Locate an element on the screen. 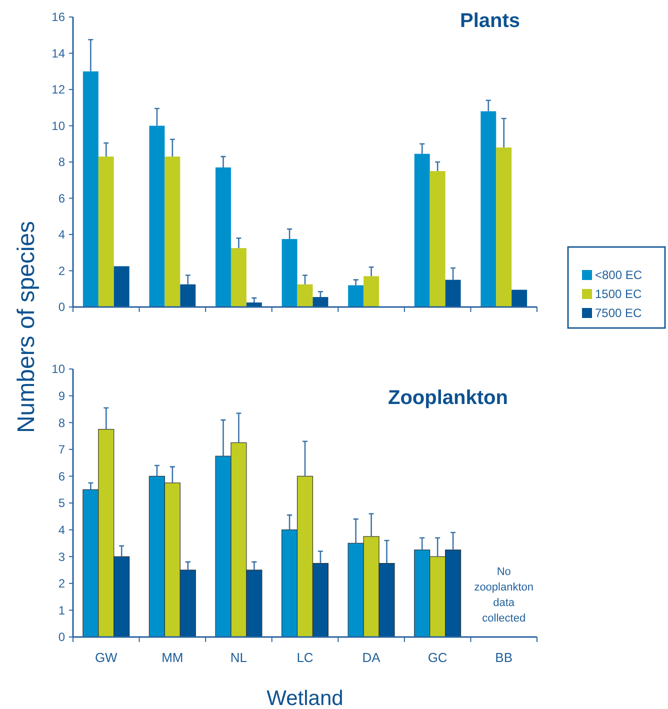 Image resolution: width=668 pixels, height=709 pixels. legend-label: 1500 EC is located at coordinates (618, 294).